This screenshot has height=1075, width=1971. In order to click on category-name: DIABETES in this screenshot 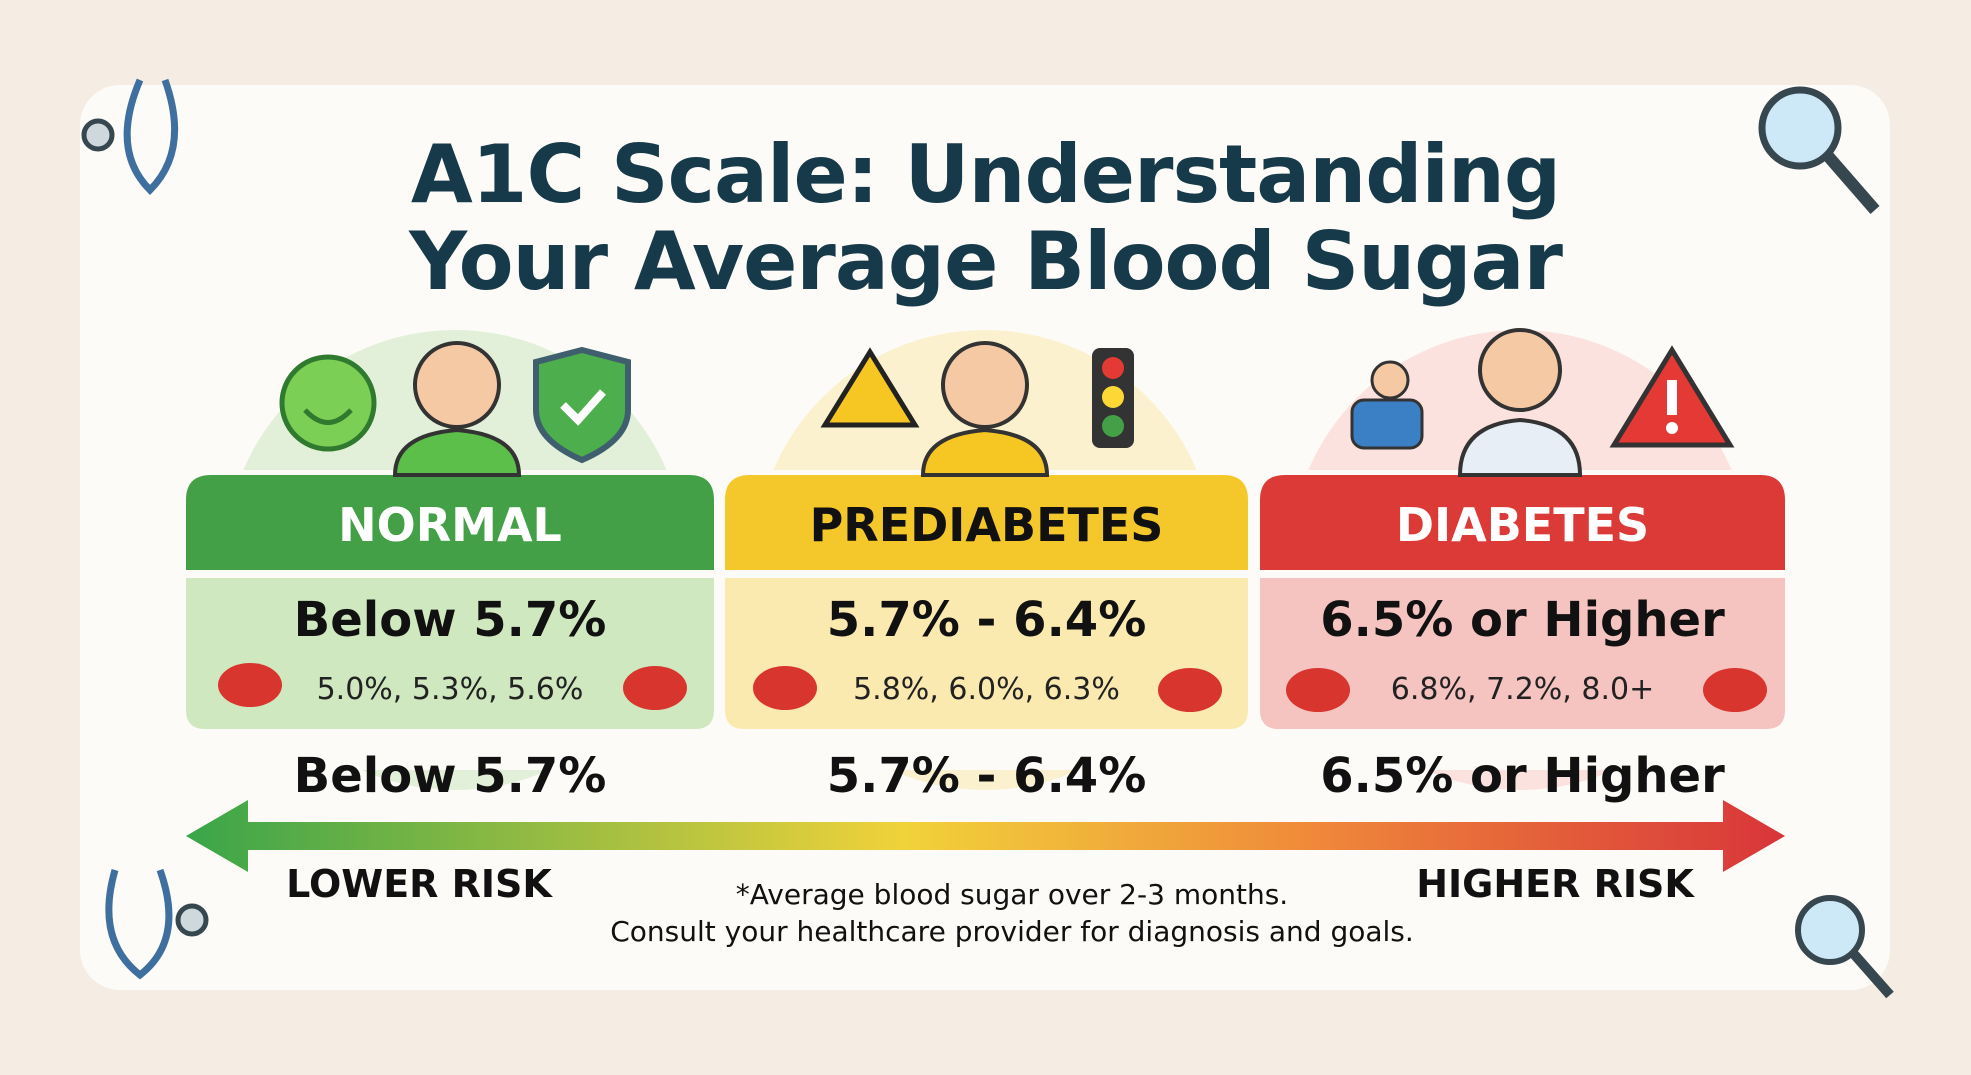, I will do `click(1522, 525)`.